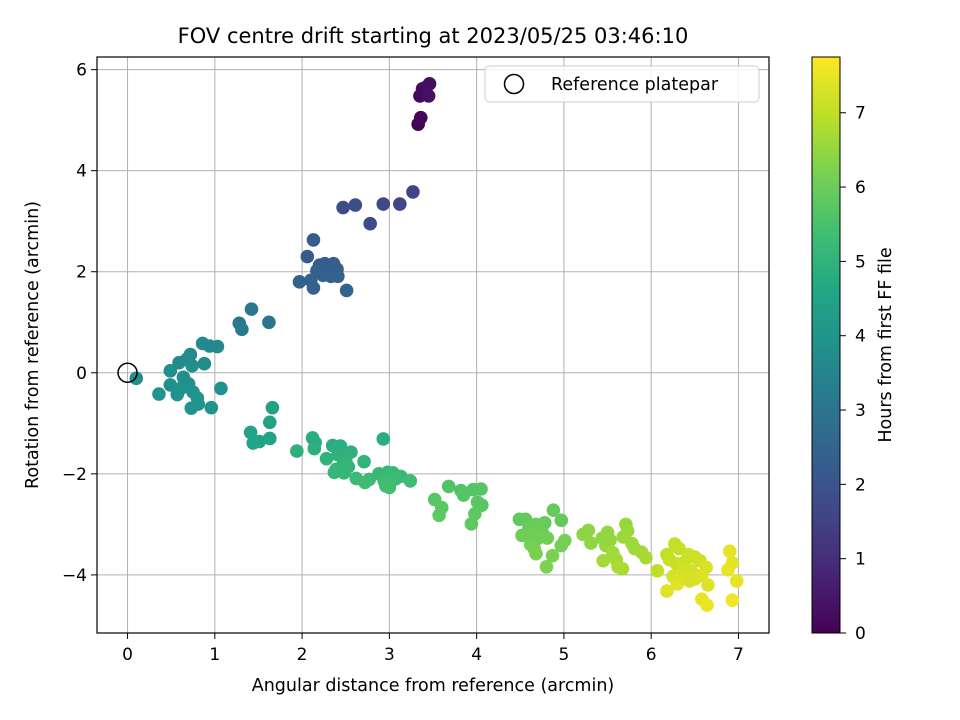  Describe the element at coordinates (860, 262) in the screenshot. I see `colorbar-tick-label: 5` at that location.